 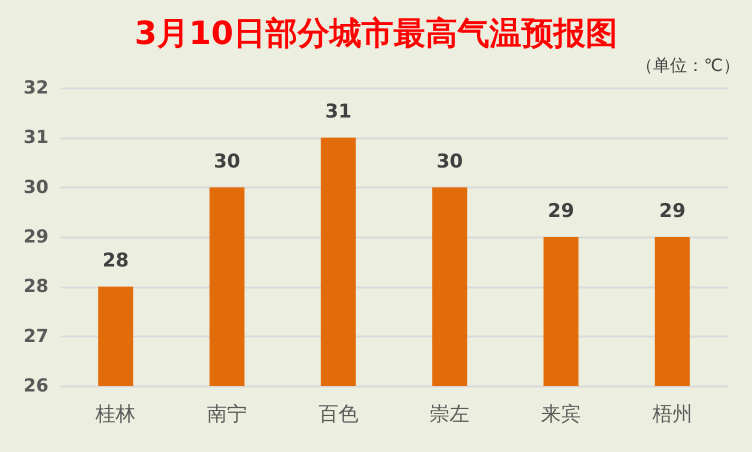 What do you see at coordinates (35, 237) in the screenshot?
I see `y-tick-label: 29` at bounding box center [35, 237].